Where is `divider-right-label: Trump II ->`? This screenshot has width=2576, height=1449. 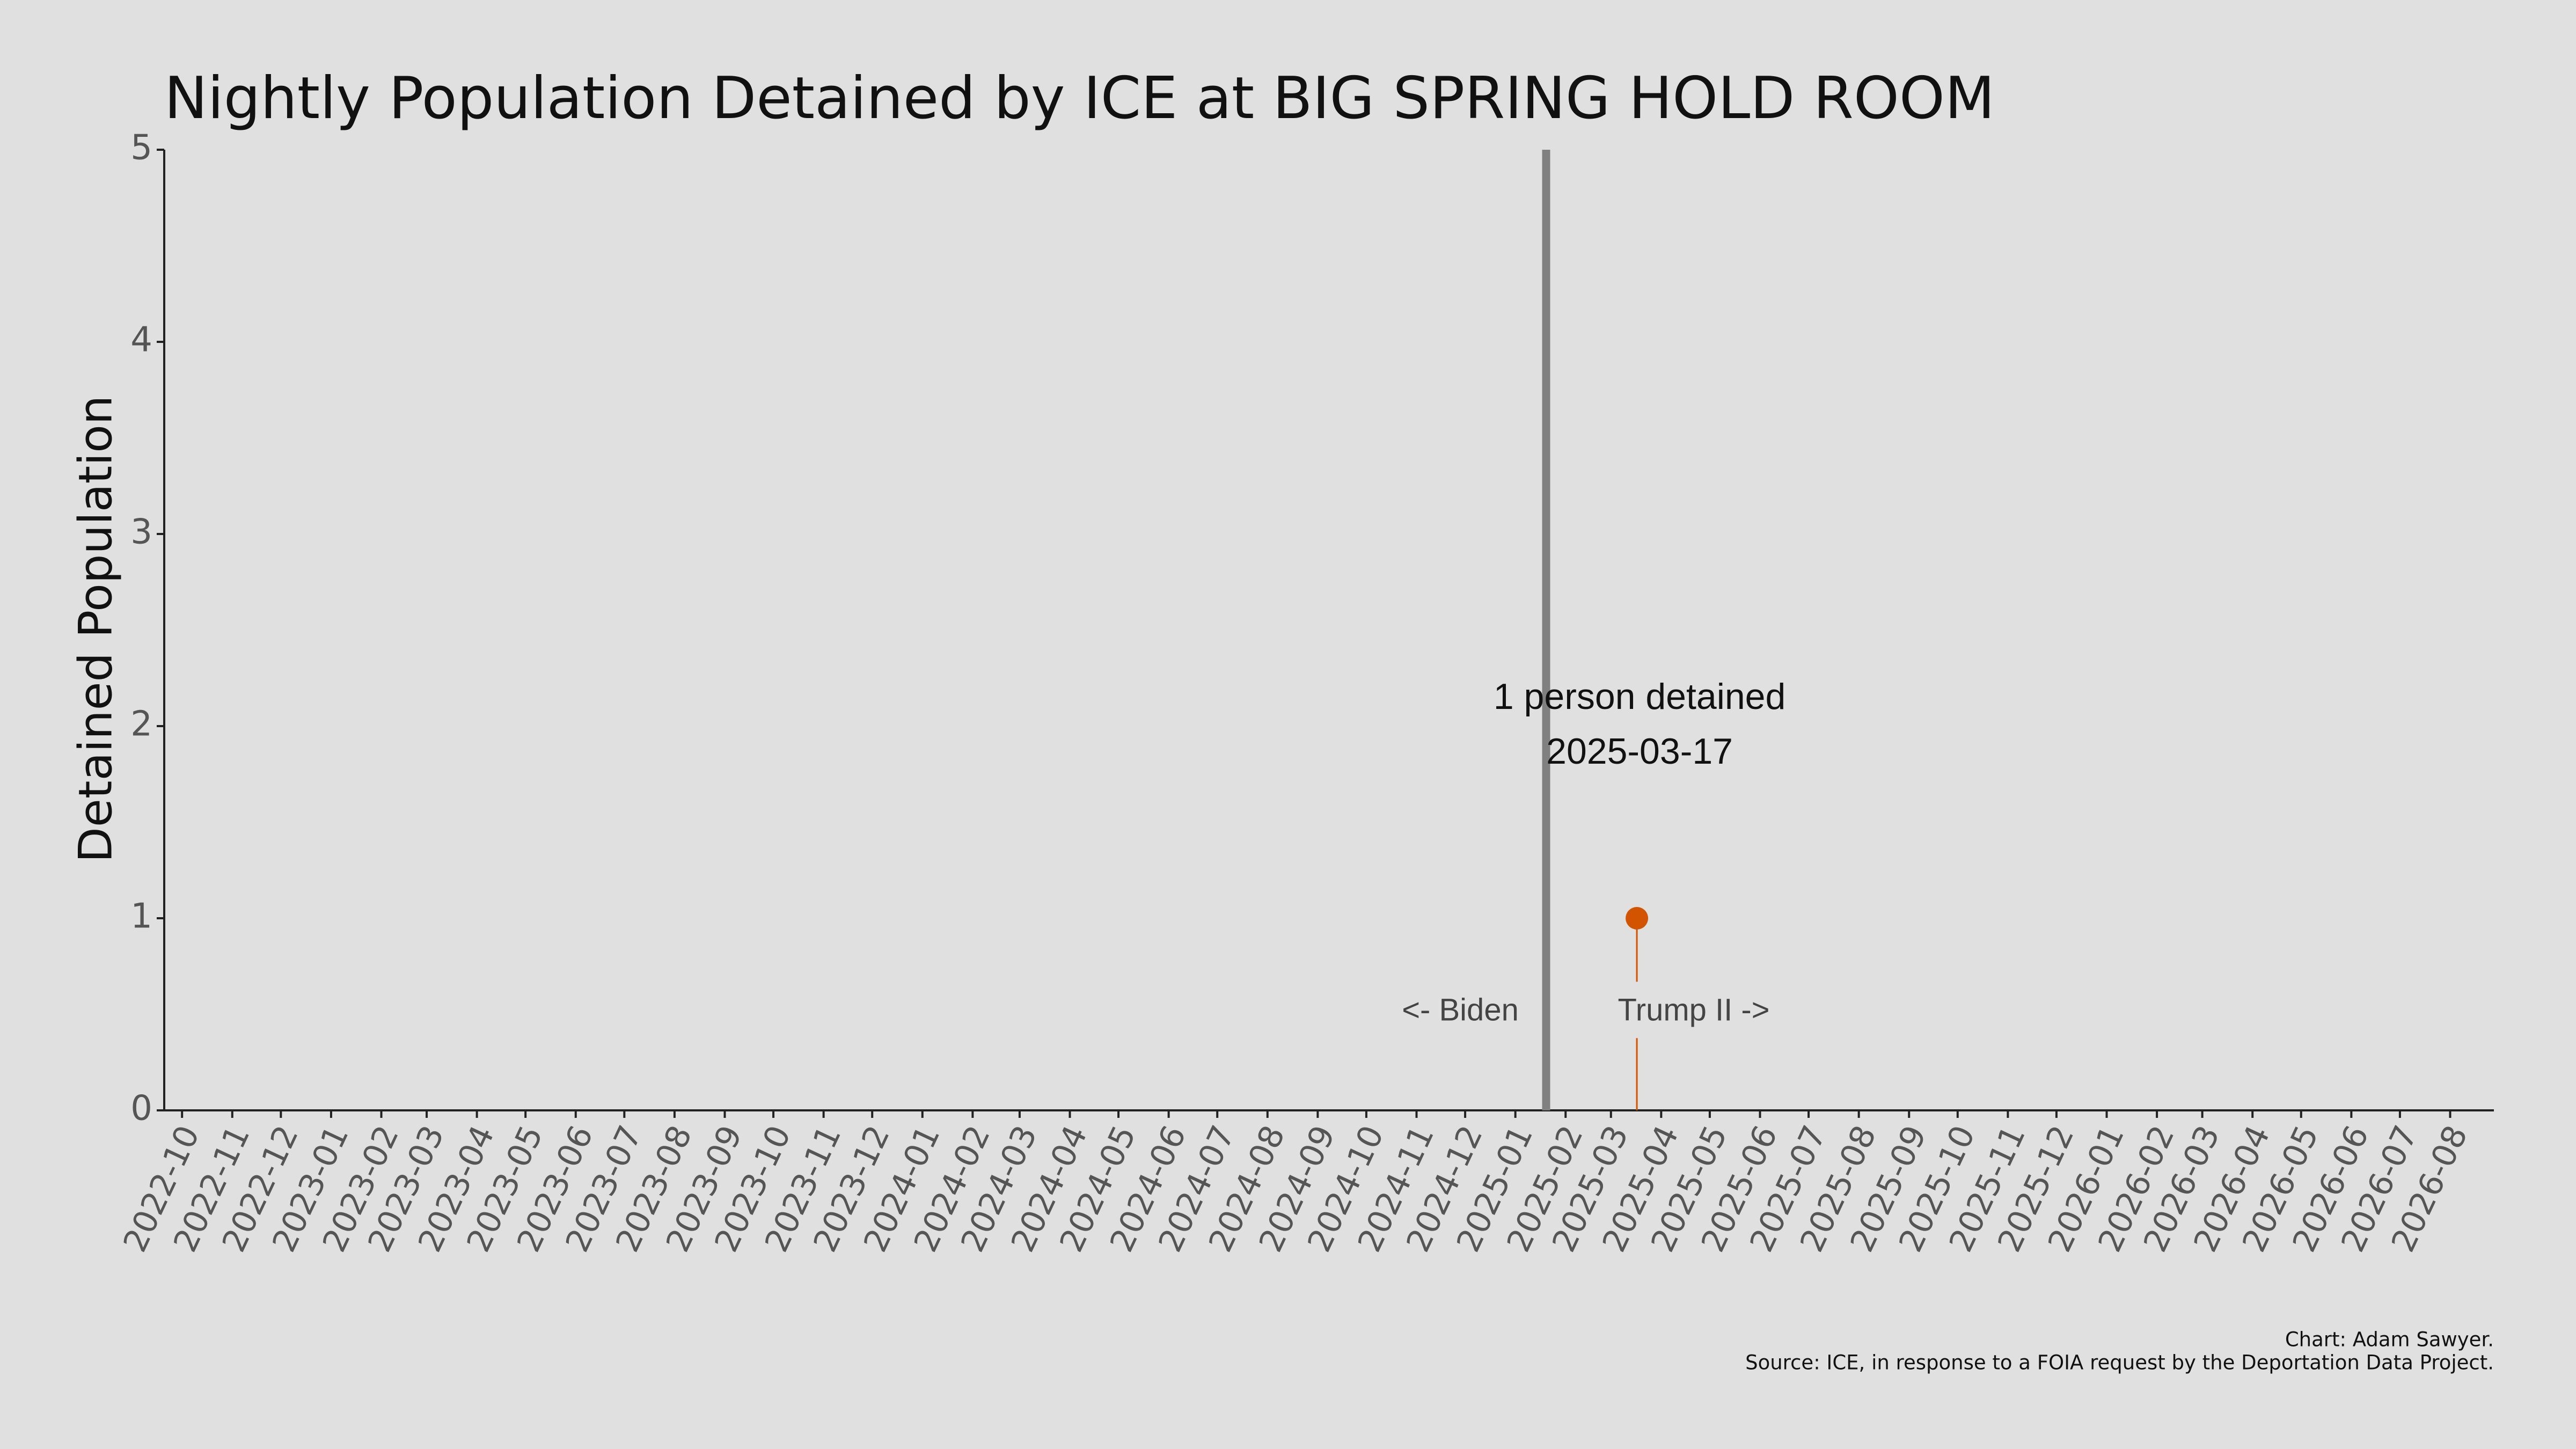 divider-right-label: Trump II -> is located at coordinates (1693, 1009).